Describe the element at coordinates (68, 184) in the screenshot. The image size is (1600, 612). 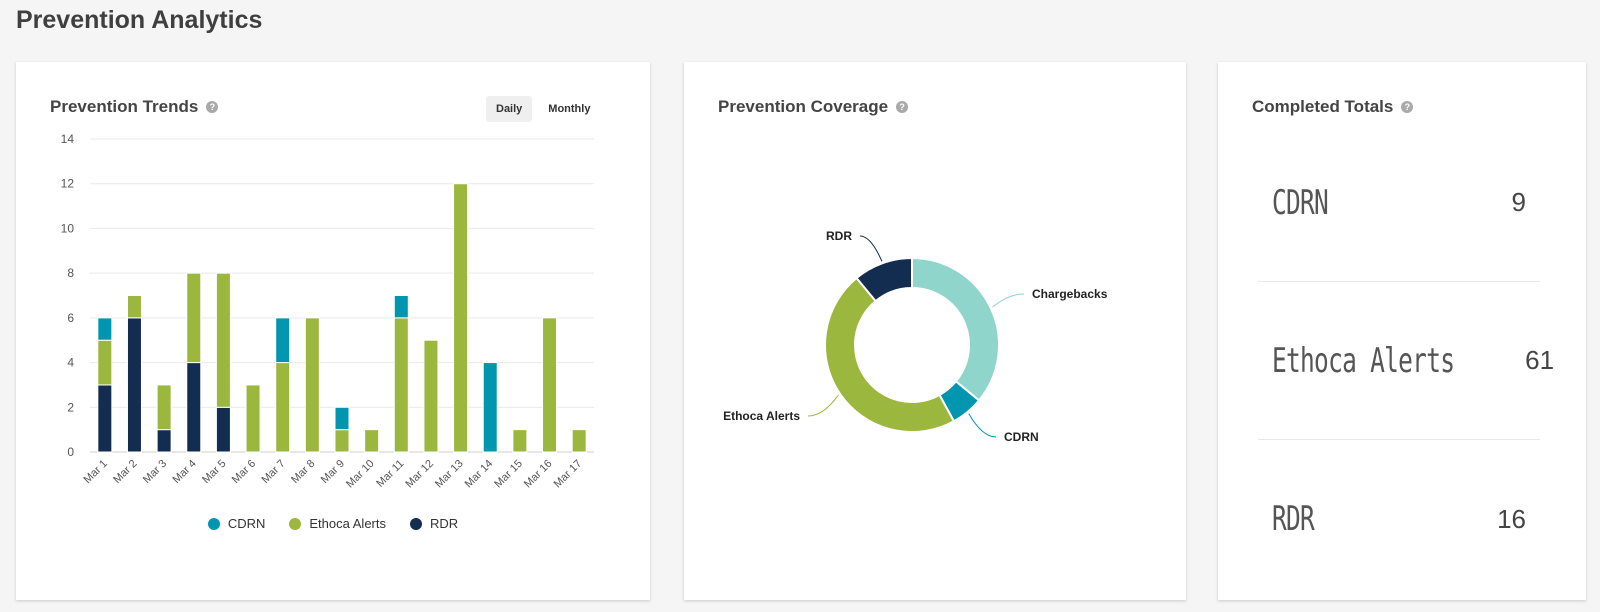
I see `y-tick-label: 12` at that location.